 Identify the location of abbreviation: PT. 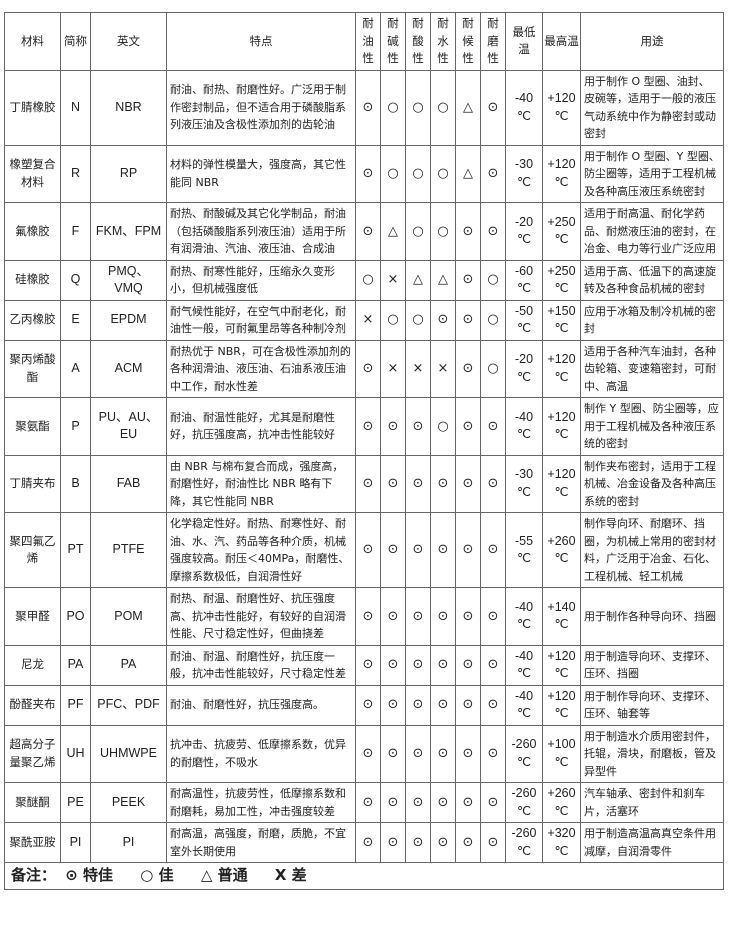
(75, 550).